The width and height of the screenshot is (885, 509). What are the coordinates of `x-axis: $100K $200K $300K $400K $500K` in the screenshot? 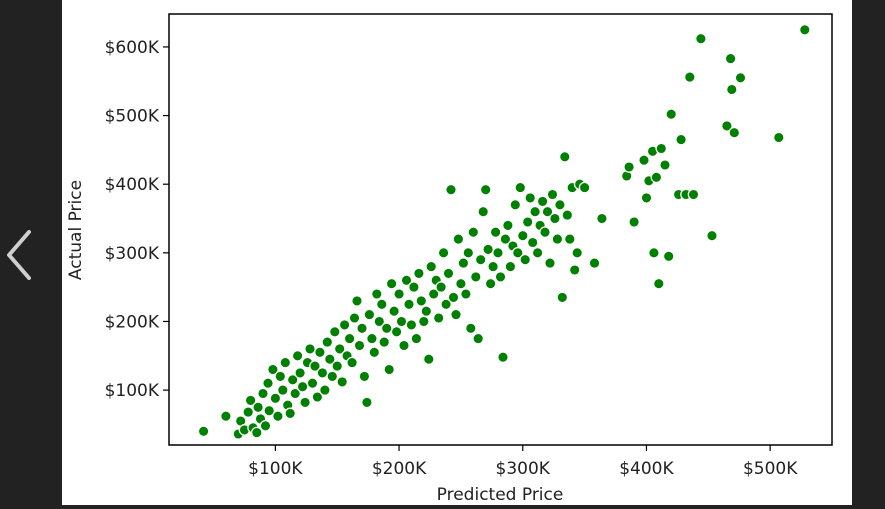 It's located at (523, 462).